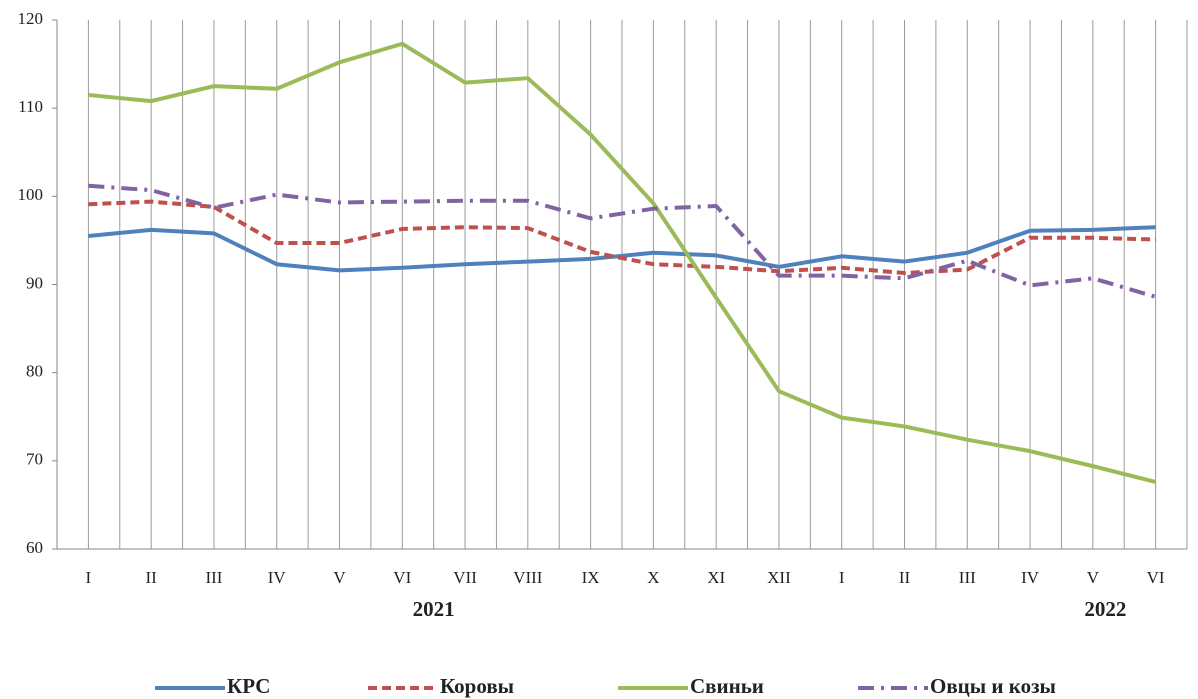 The width and height of the screenshot is (1198, 699). I want to click on legend-label: Свиньи, so click(727, 686).